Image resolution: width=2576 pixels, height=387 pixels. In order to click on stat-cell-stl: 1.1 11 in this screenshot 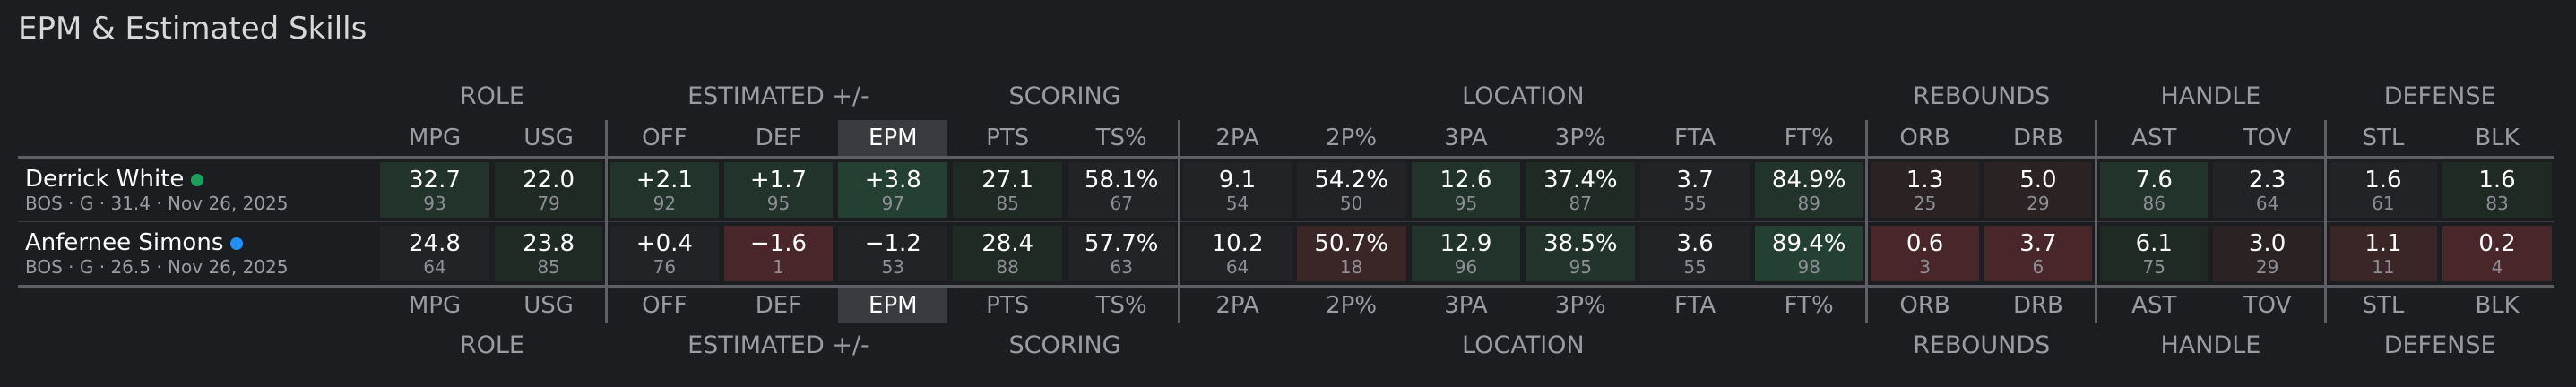, I will do `click(2382, 254)`.